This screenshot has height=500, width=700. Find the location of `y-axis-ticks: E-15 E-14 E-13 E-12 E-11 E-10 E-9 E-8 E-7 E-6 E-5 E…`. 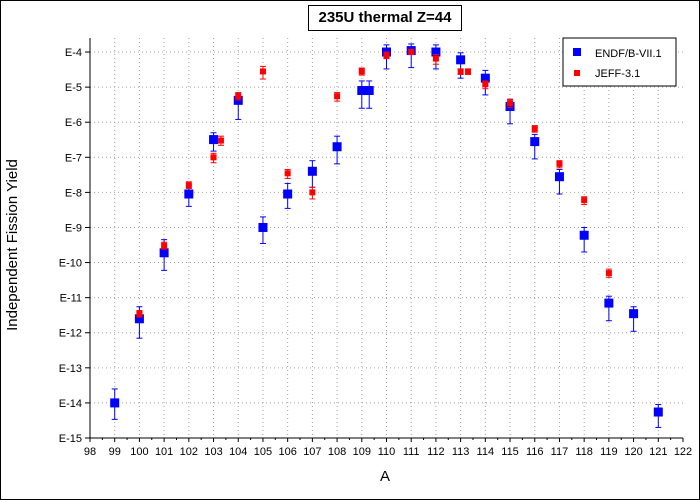

y-axis-ticks: E-15 E-14 E-13 E-12 E-11 E-10 E-9 E-8 E-7 E-6 E-5 E… is located at coordinates (74, 246).